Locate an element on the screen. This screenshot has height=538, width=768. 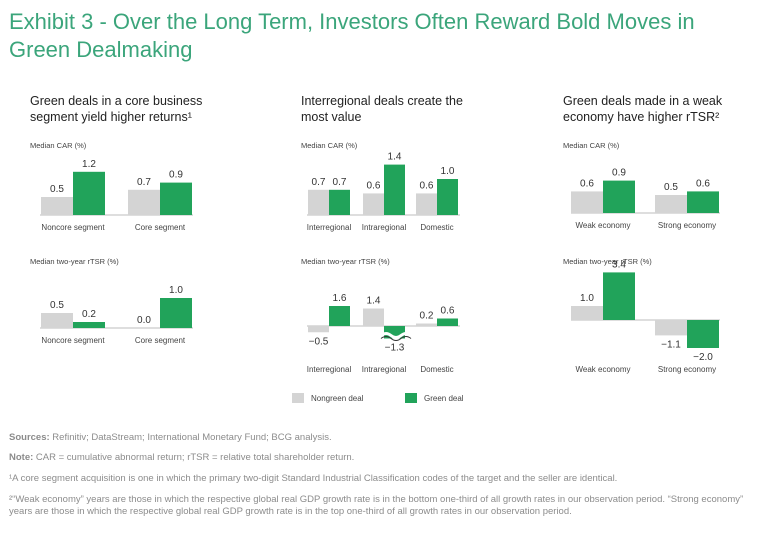
category-label-3-1: Intraregional is located at coordinates (384, 369).